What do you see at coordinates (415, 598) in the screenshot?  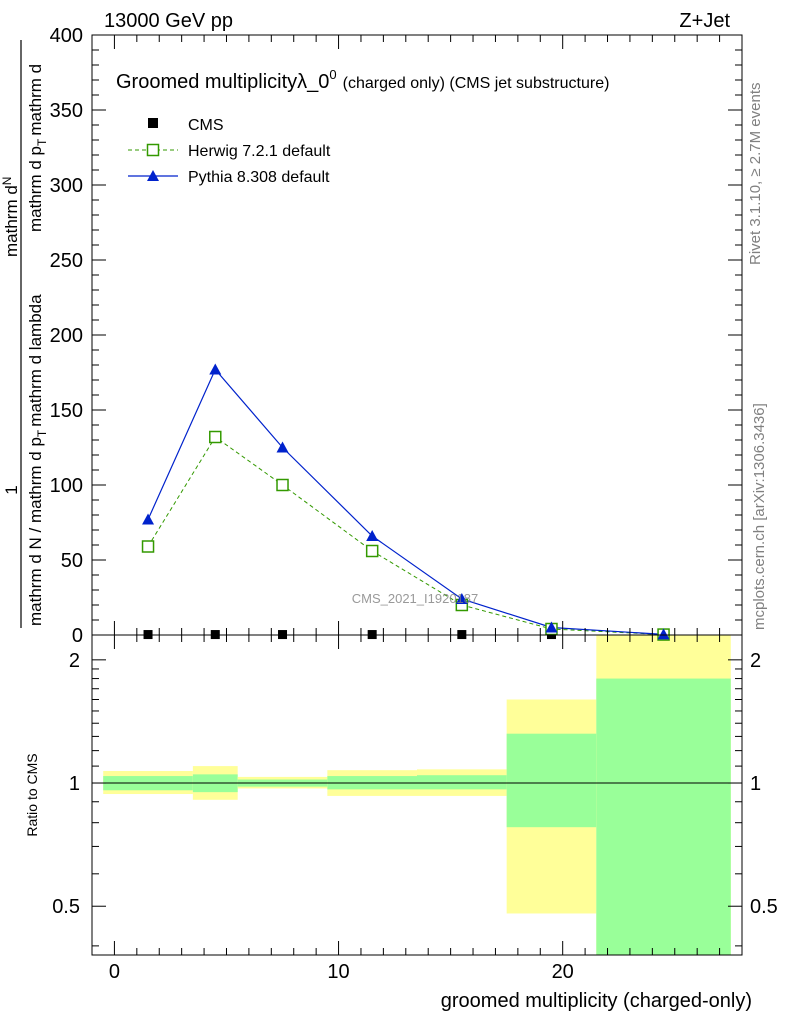 I see `watermark: CMS_2021_I1920187` at bounding box center [415, 598].